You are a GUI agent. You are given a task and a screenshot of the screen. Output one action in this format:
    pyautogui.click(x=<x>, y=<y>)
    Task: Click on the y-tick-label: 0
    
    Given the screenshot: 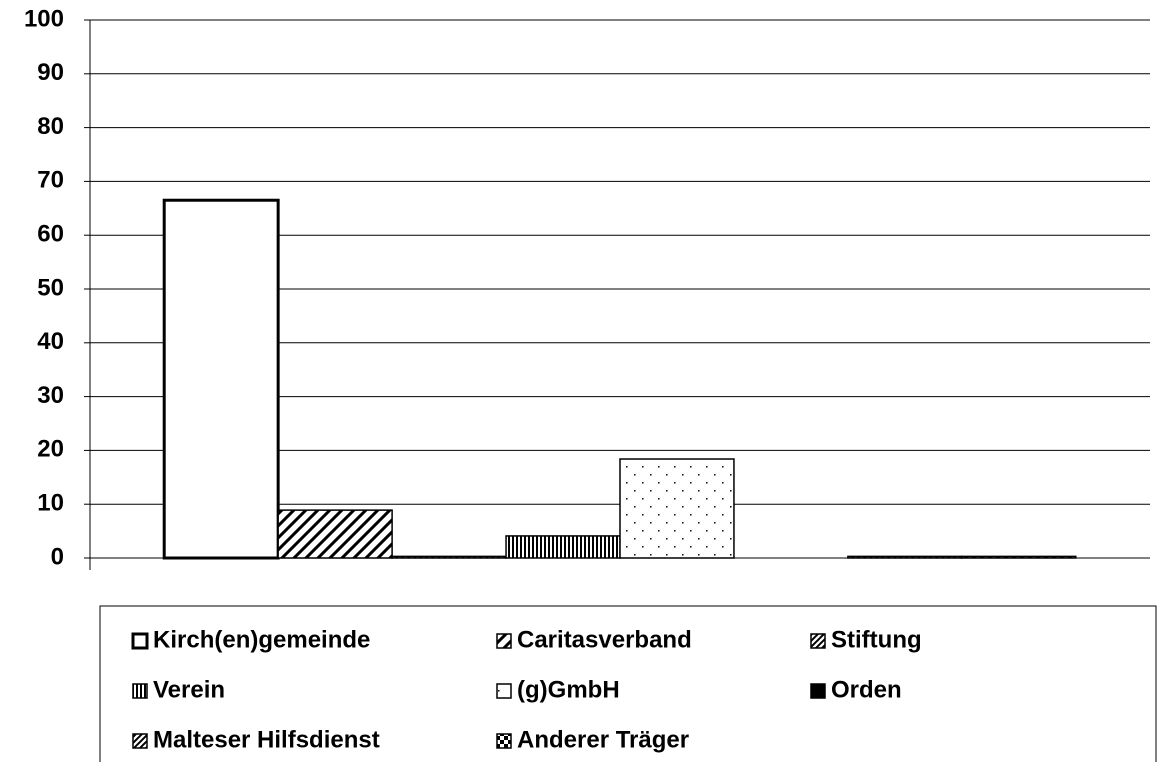 What is the action you would take?
    pyautogui.click(x=57, y=556)
    